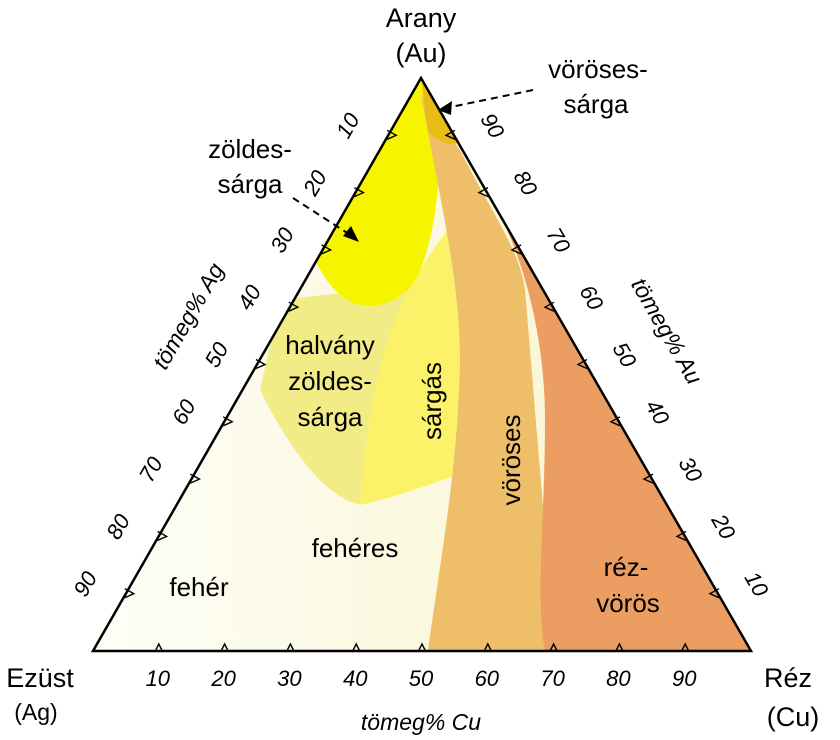  Describe the element at coordinates (421, 722) in the screenshot. I see `axis-title-cu: tömeg% Cu` at that location.